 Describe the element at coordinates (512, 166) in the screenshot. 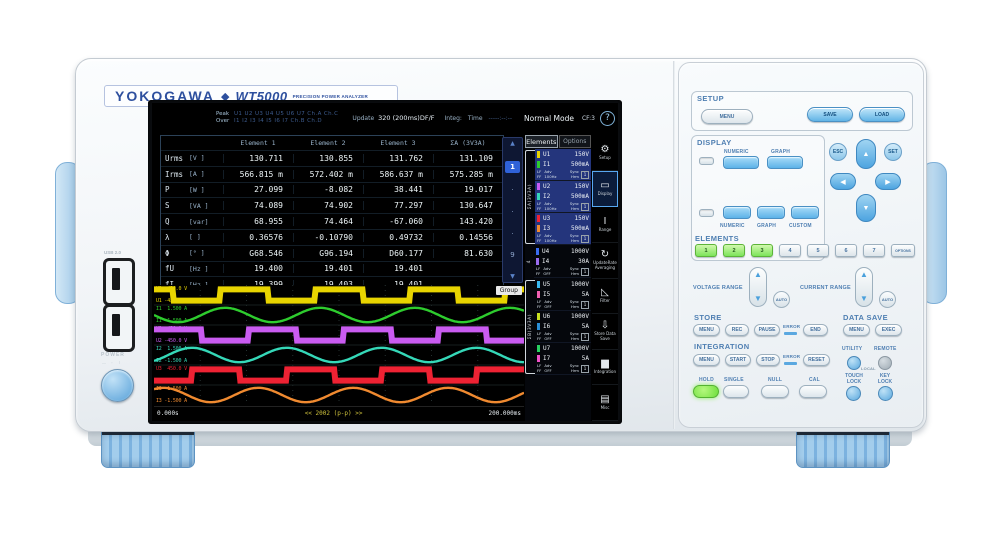

I see `pager-item: 1` at that location.